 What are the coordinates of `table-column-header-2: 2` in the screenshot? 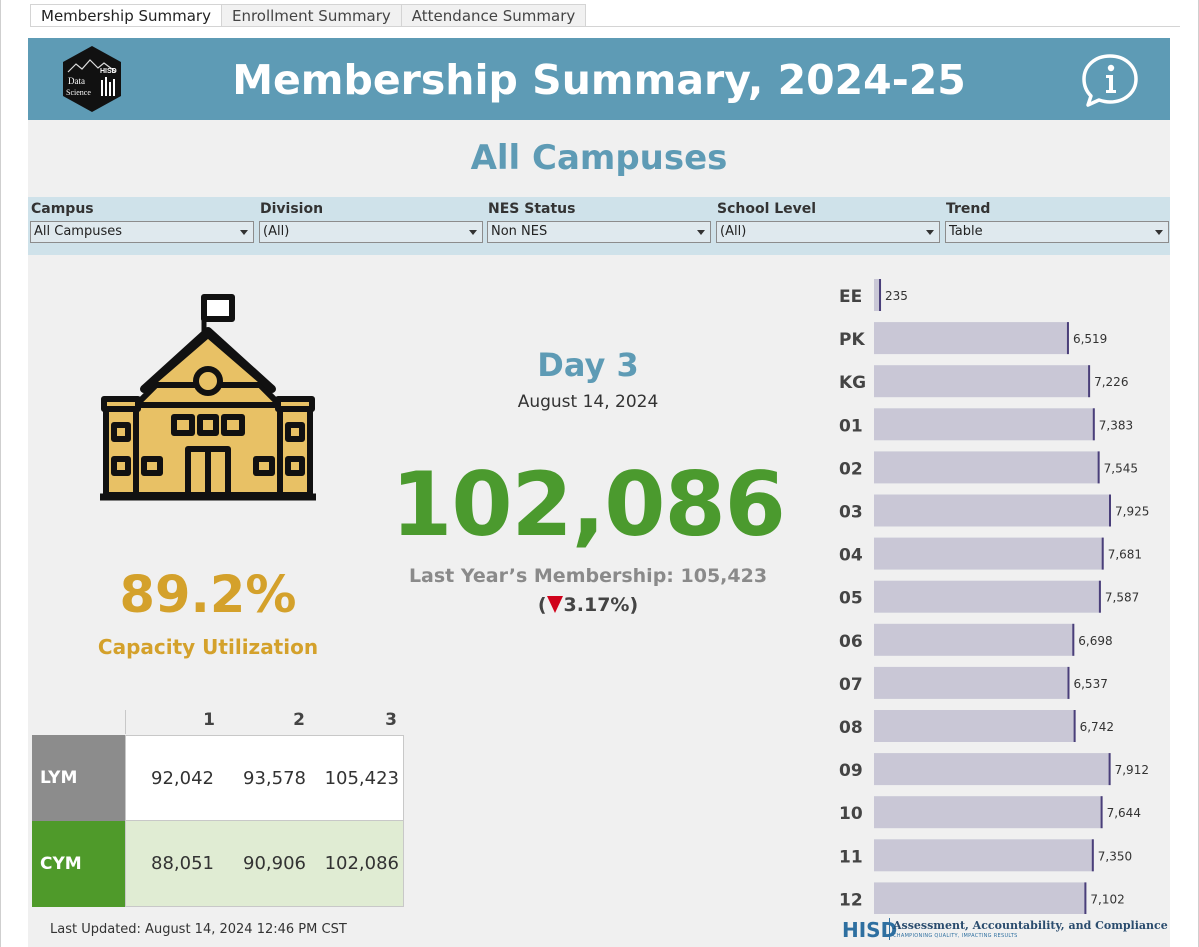 It's located at (299, 720).